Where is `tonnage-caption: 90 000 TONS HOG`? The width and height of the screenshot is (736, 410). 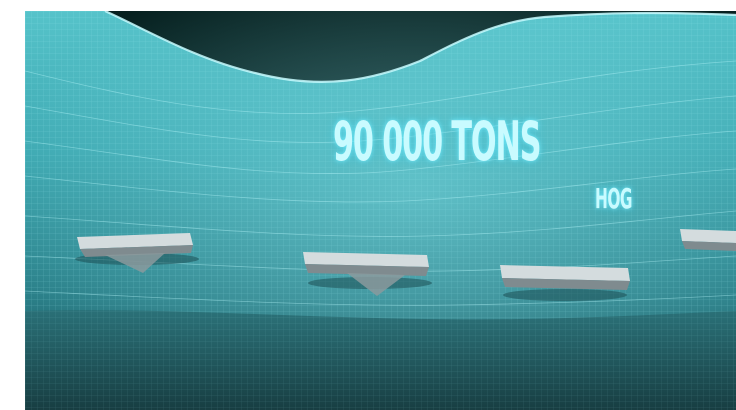 tonnage-caption: 90 000 TONS HOG is located at coordinates (518, 161).